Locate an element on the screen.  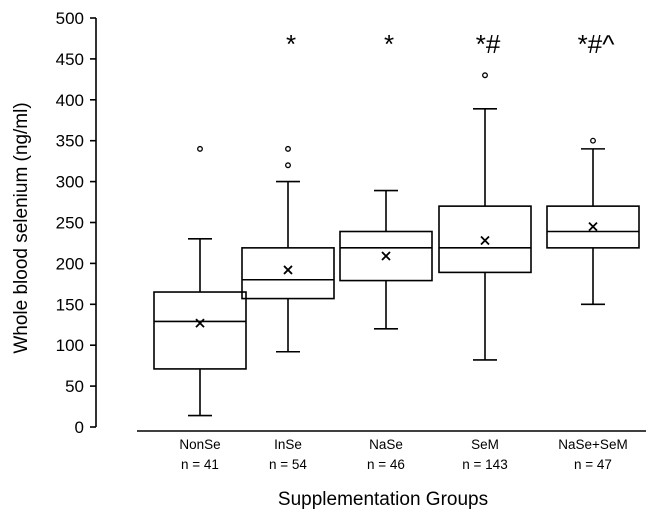
category-n-label: n = 143 is located at coordinates (484, 464).